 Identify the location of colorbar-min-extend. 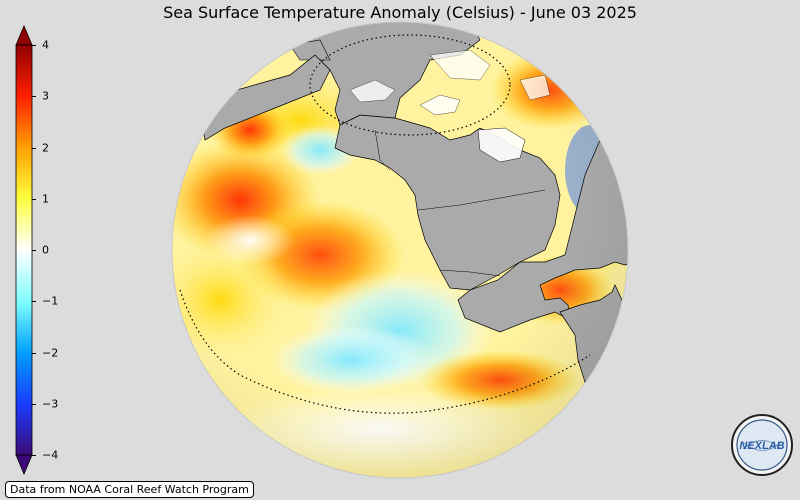
(24, 465).